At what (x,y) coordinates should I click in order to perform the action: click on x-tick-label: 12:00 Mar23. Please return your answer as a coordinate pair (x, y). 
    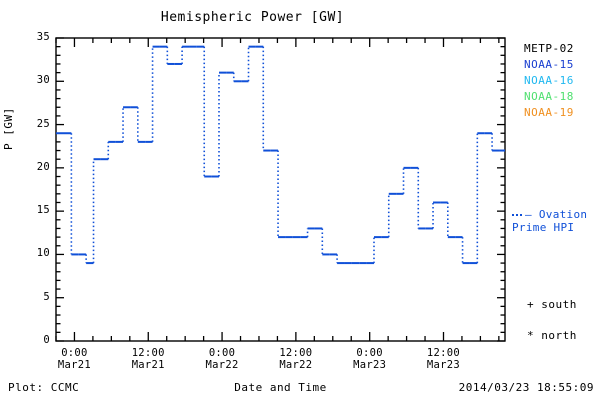
    Looking at the image, I should click on (443, 359).